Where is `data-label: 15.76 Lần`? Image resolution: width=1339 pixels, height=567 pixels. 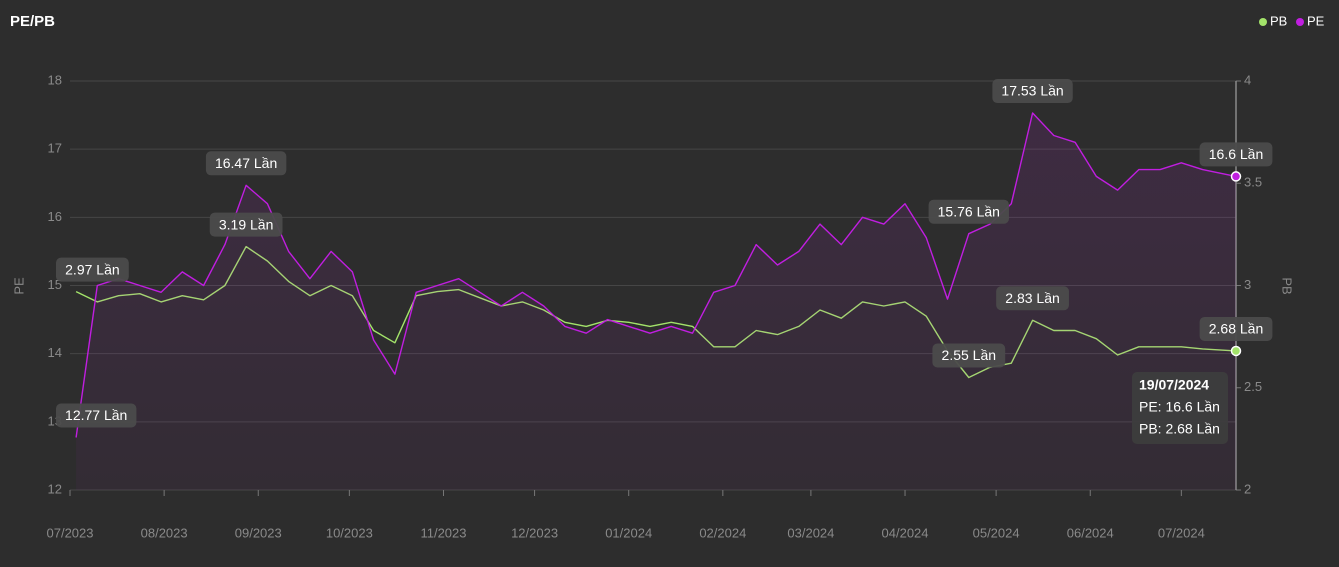
data-label: 15.76 Lần is located at coordinates (969, 211).